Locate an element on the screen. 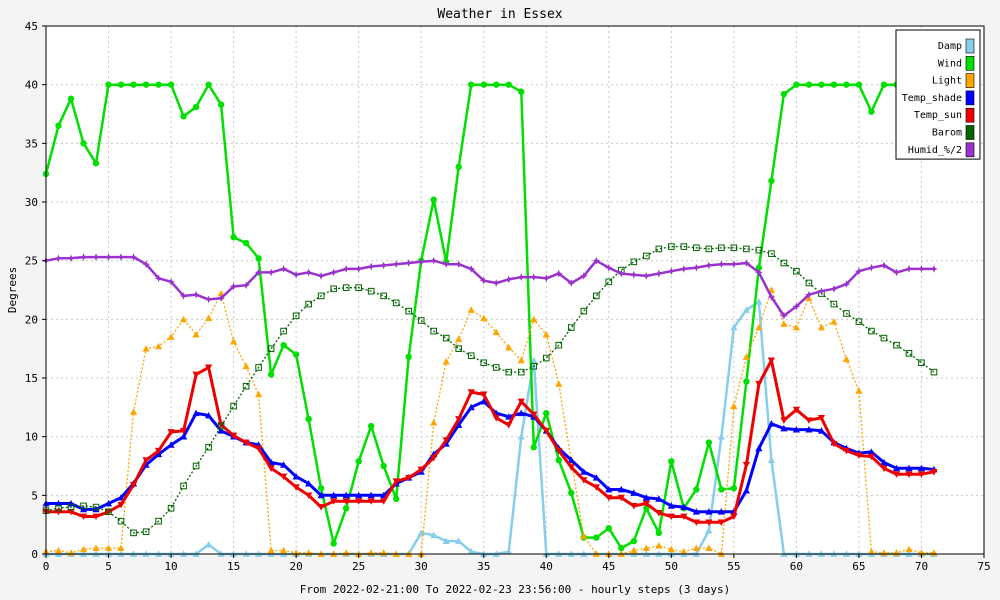 The image size is (1000, 600). x-tick-label: 35 is located at coordinates (483, 566).